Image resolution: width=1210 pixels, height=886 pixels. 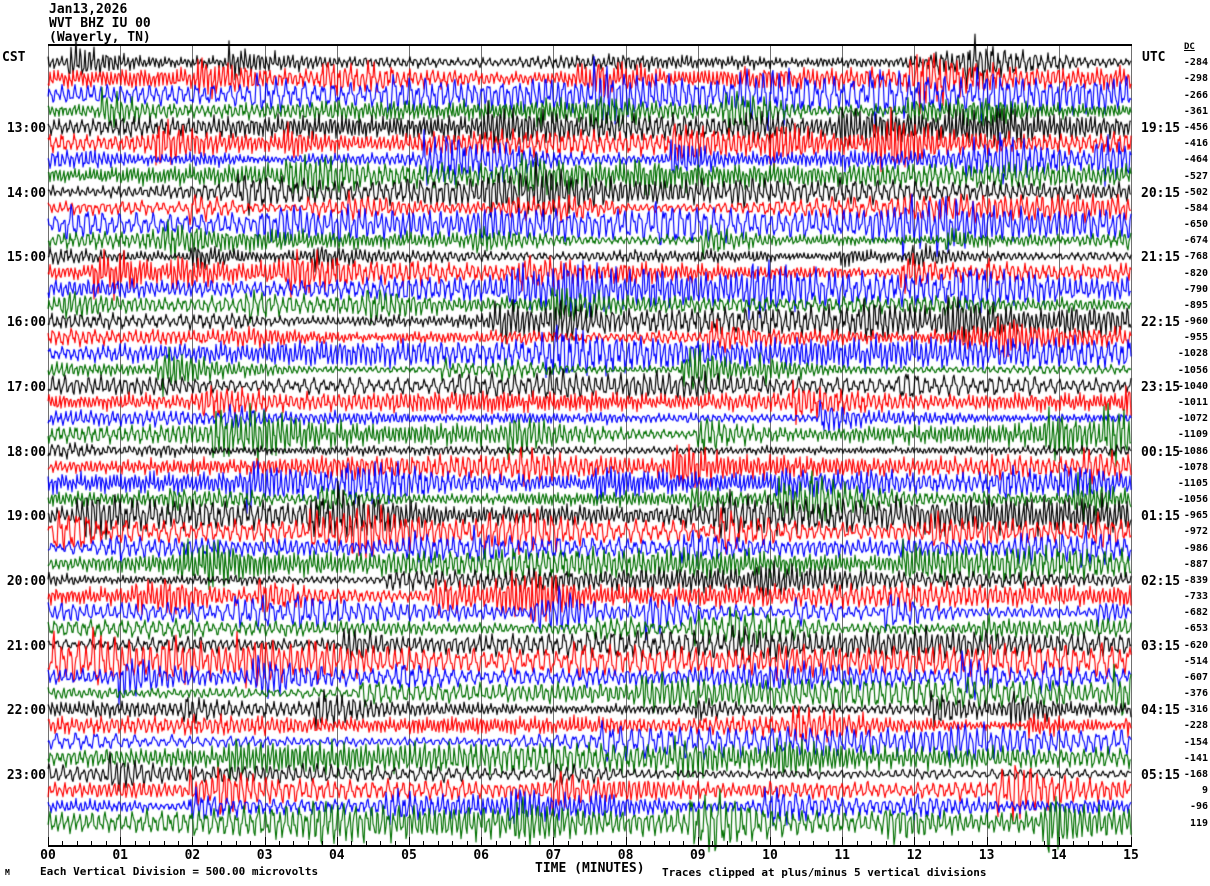 I want to click on dc-value: -1072, so click(x=1192, y=419).